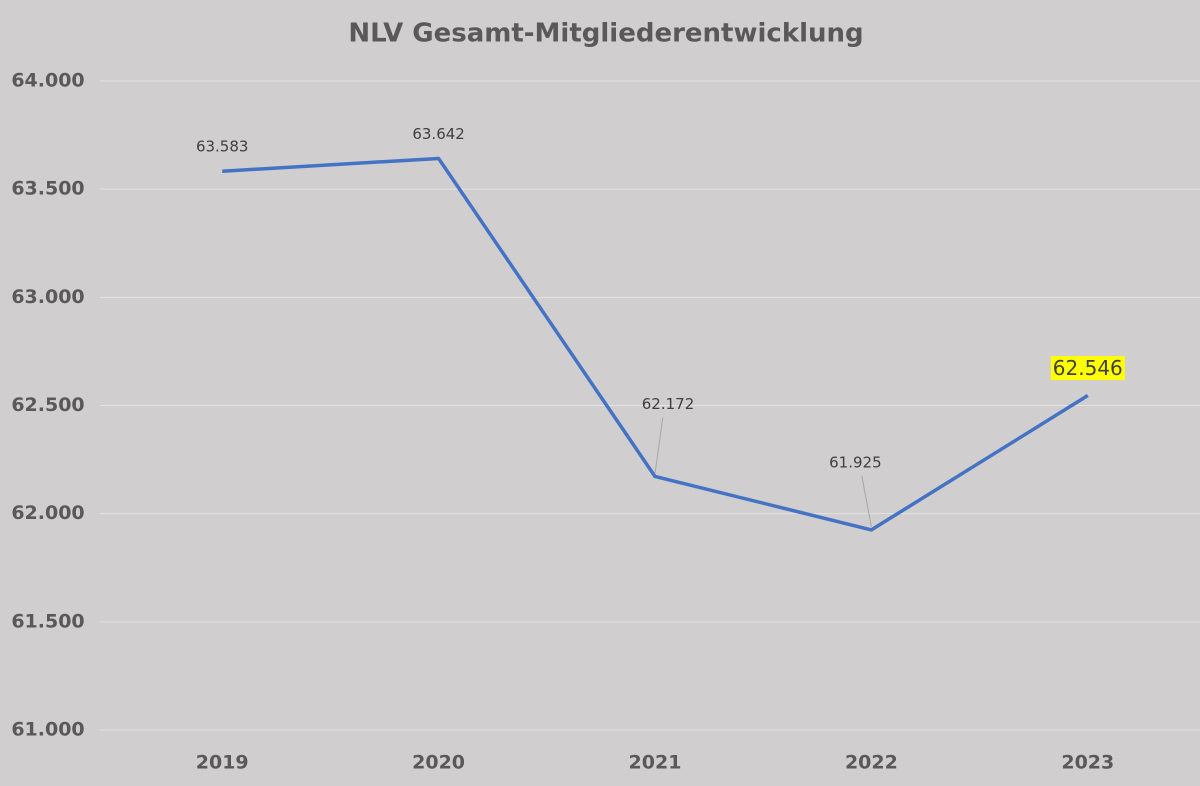 This screenshot has width=1200, height=786. What do you see at coordinates (655, 763) in the screenshot?
I see `x-tick-label: 2021` at bounding box center [655, 763].